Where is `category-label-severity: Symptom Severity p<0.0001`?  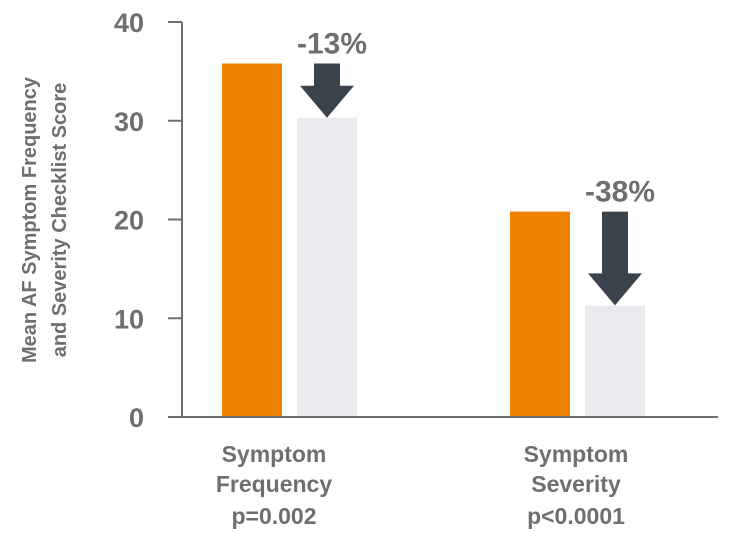
category-label-severity: Symptom Severity p<0.0001 is located at coordinates (576, 485).